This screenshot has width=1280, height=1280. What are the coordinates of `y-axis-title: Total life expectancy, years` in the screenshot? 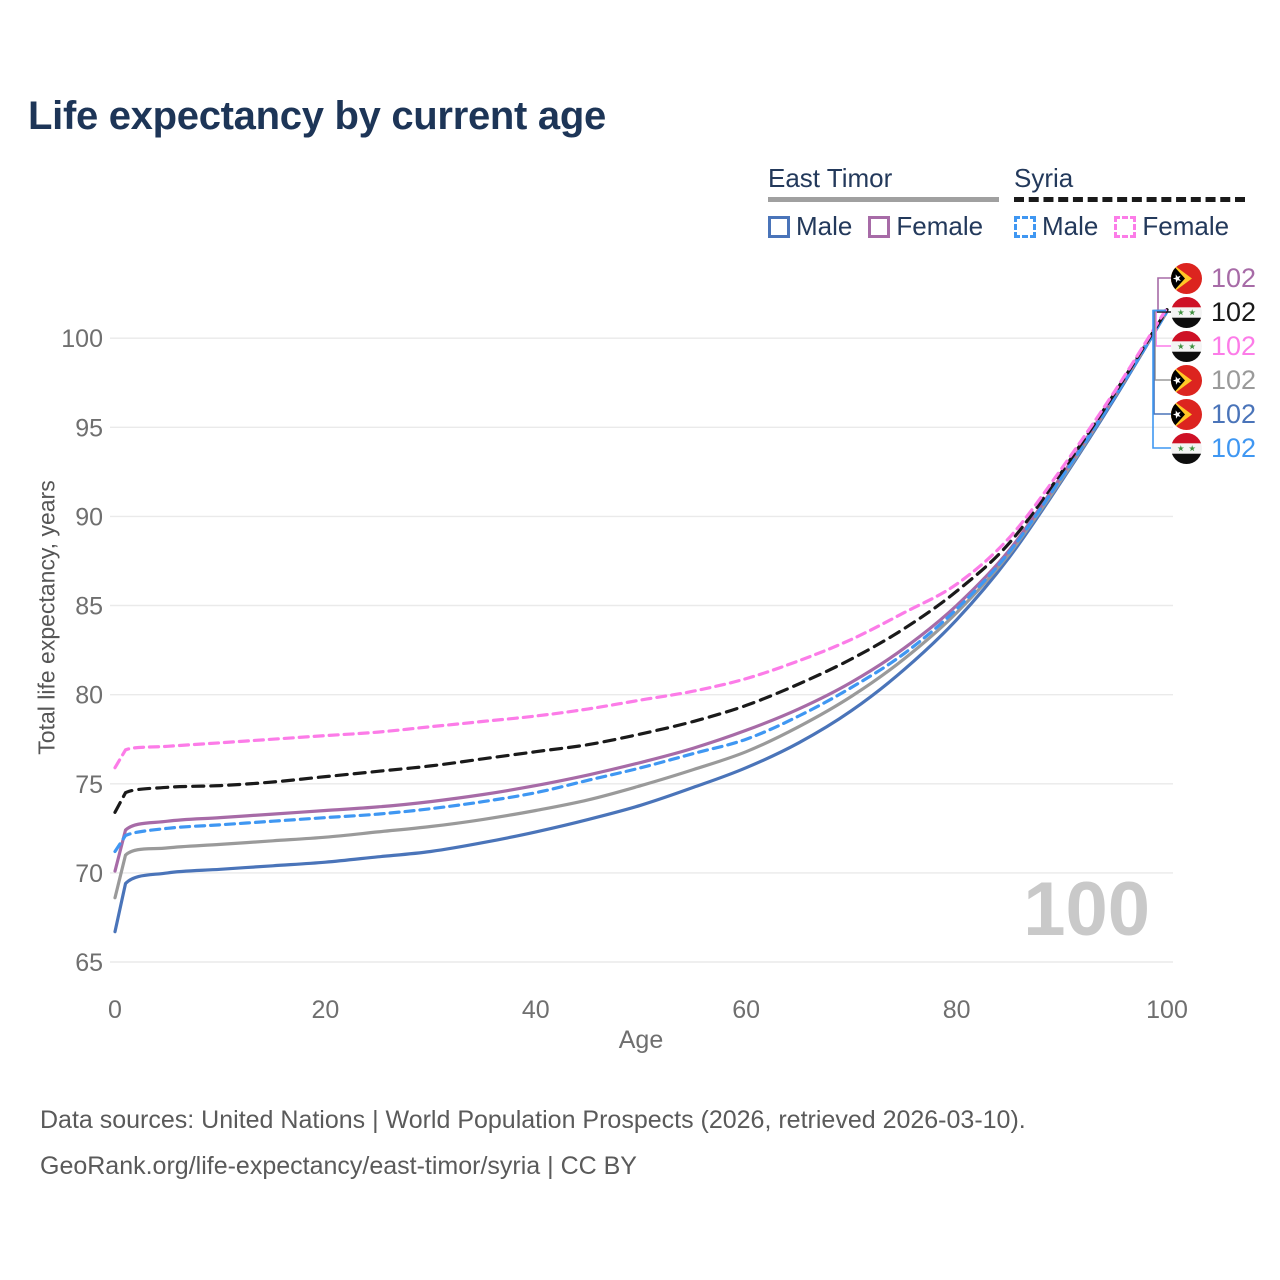 It's located at (46, 617).